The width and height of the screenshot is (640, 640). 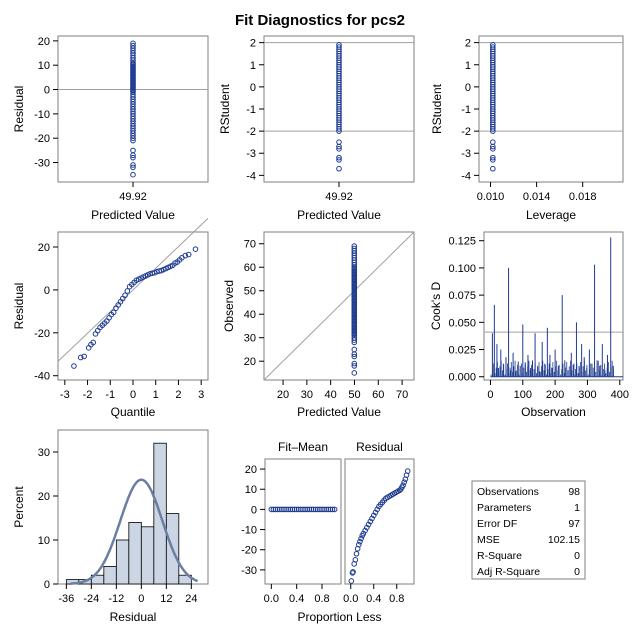 What do you see at coordinates (91, 599) in the screenshot?
I see `p7-xtick-label: -24` at bounding box center [91, 599].